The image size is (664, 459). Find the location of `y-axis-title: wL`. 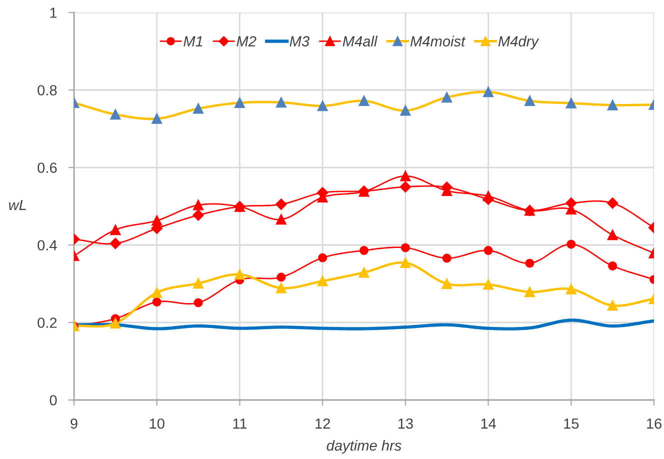

y-axis-title: wL is located at coordinates (17, 205).